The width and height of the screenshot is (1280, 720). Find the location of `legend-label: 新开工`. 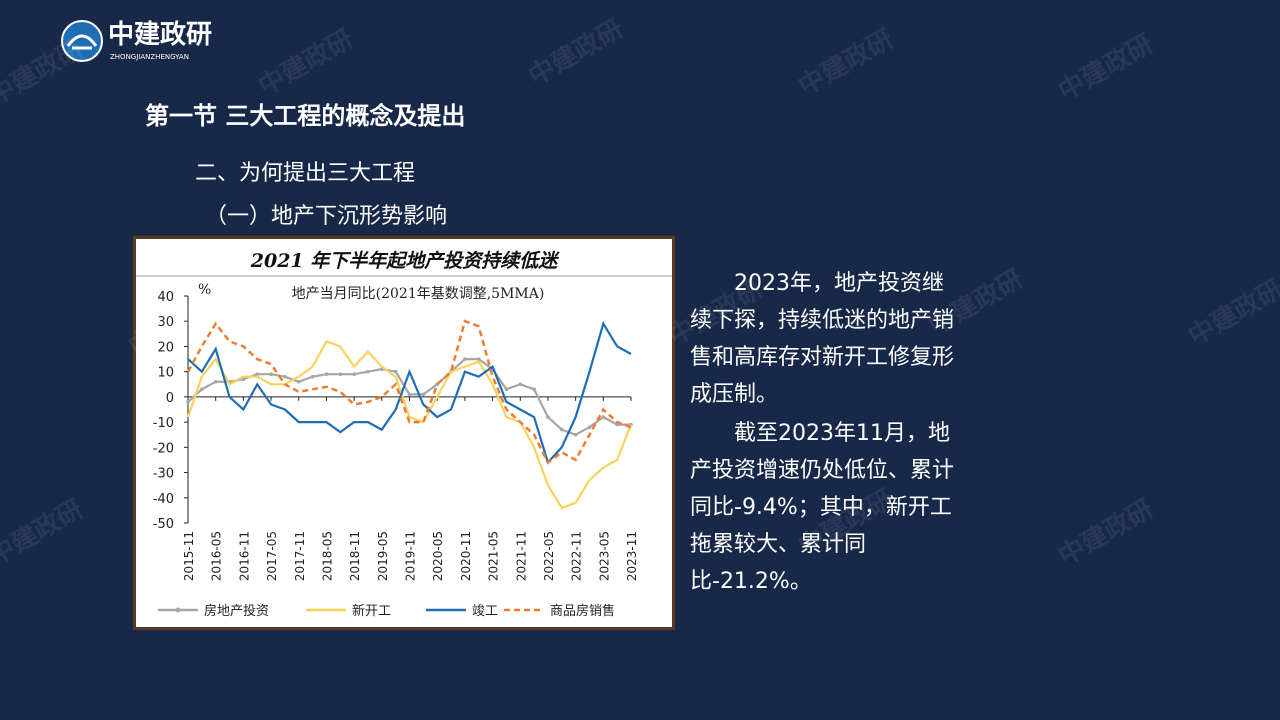

legend-label: 新开工 is located at coordinates (371, 611).